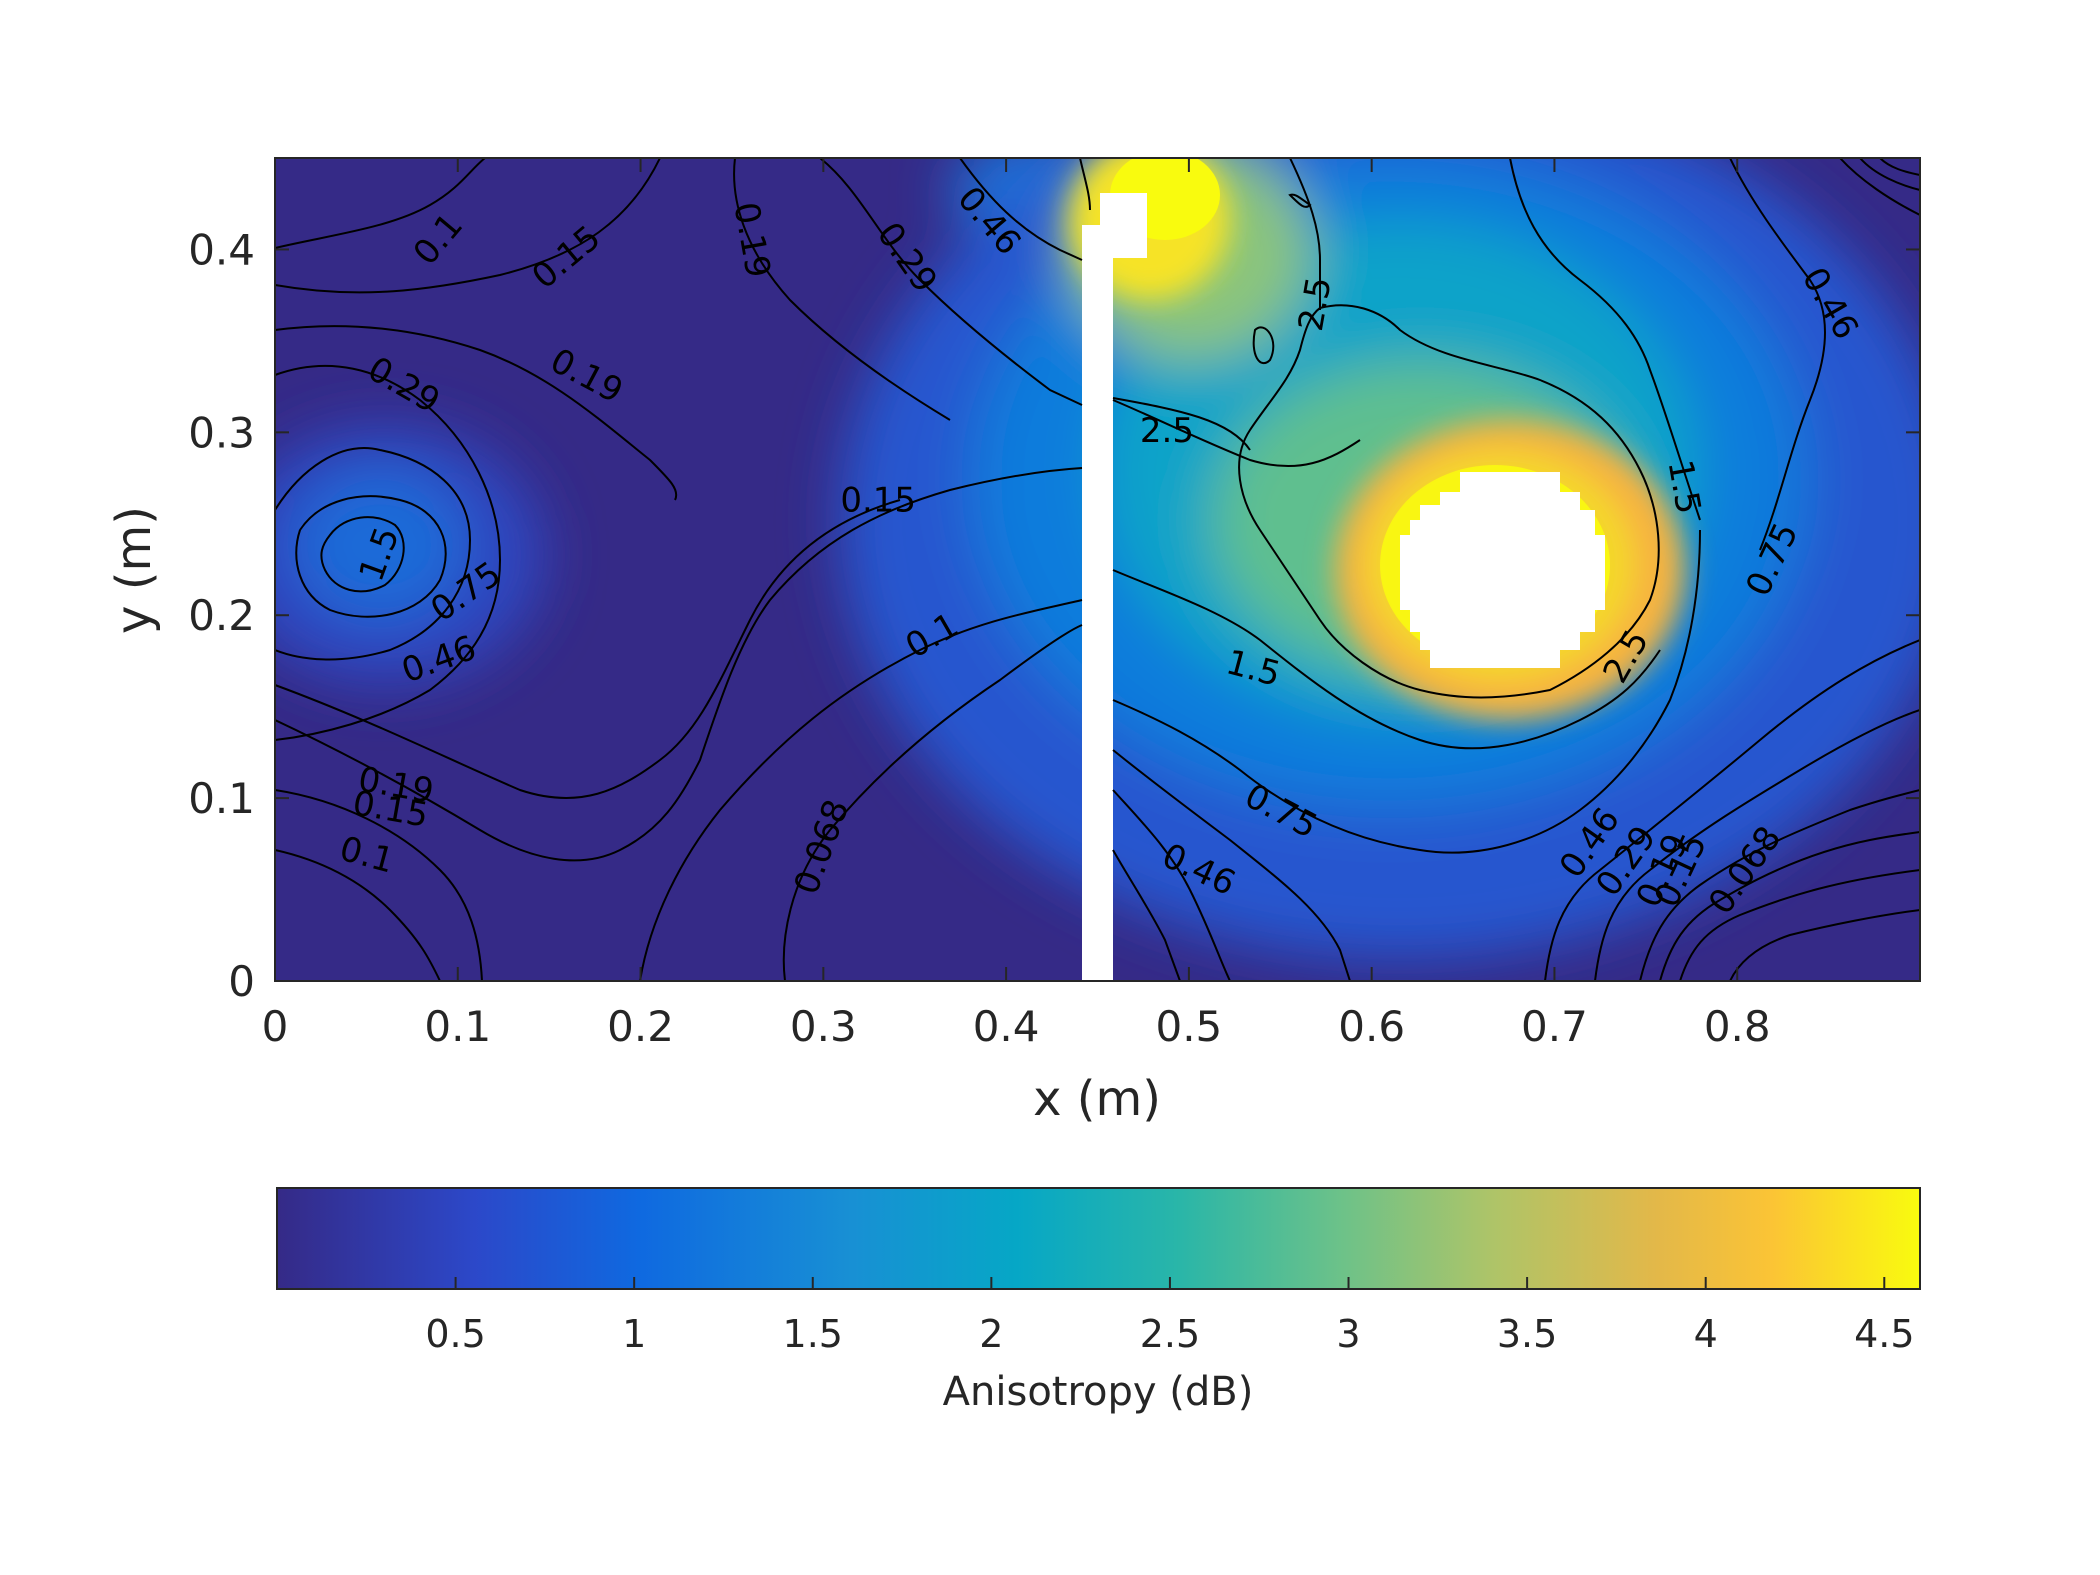 The image size is (2100, 1575). I want to click on colorbar-ticks: 0.5 1 1.5 2 2.5 3 3.5 4 4.5, so click(1170, 1316).